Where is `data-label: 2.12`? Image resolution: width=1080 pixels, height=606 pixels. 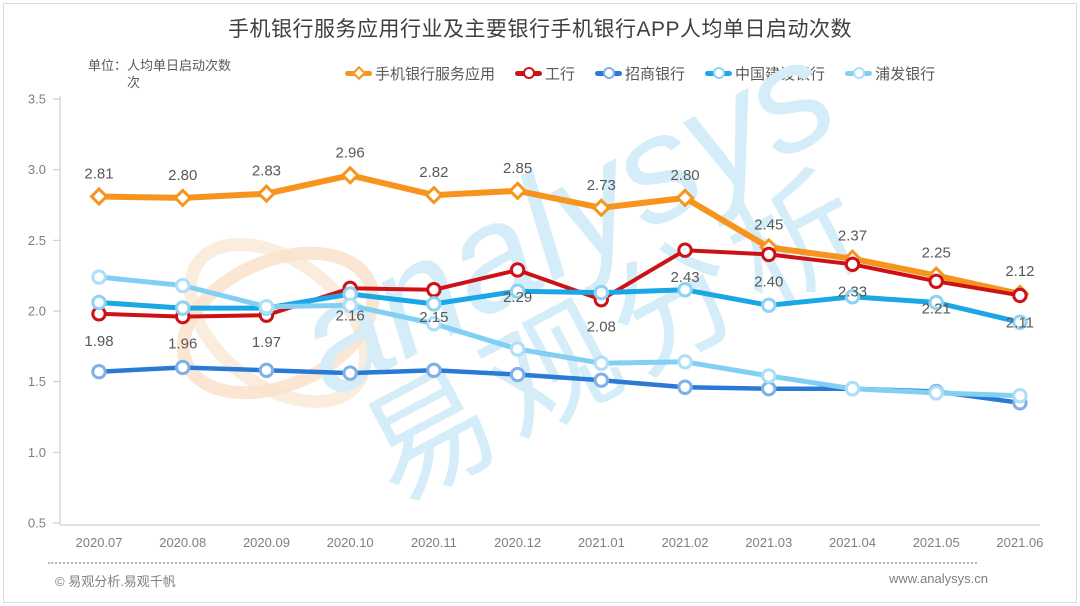 data-label: 2.12 is located at coordinates (1019, 271).